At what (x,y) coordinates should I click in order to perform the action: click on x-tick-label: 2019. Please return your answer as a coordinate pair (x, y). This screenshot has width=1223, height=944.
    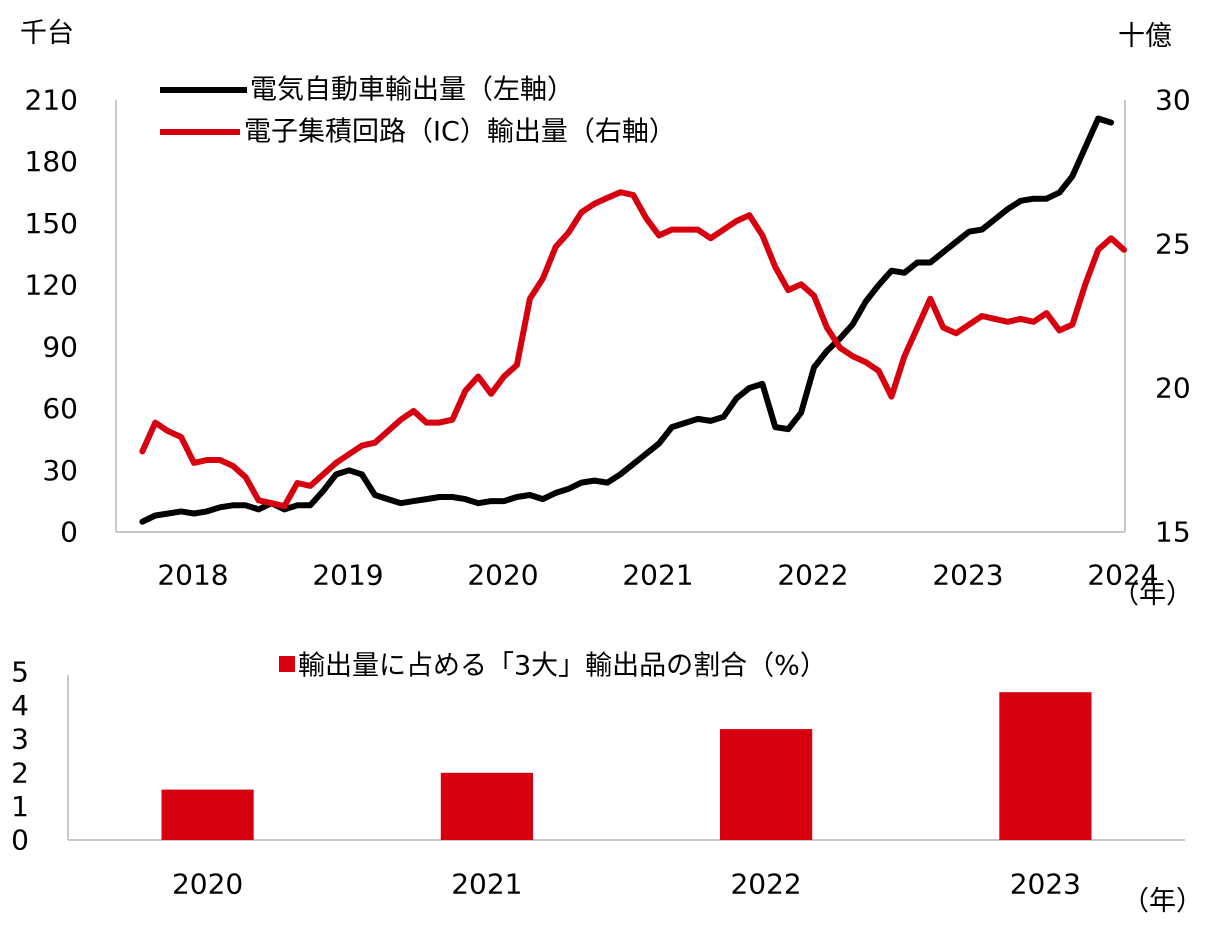
    Looking at the image, I should click on (347, 575).